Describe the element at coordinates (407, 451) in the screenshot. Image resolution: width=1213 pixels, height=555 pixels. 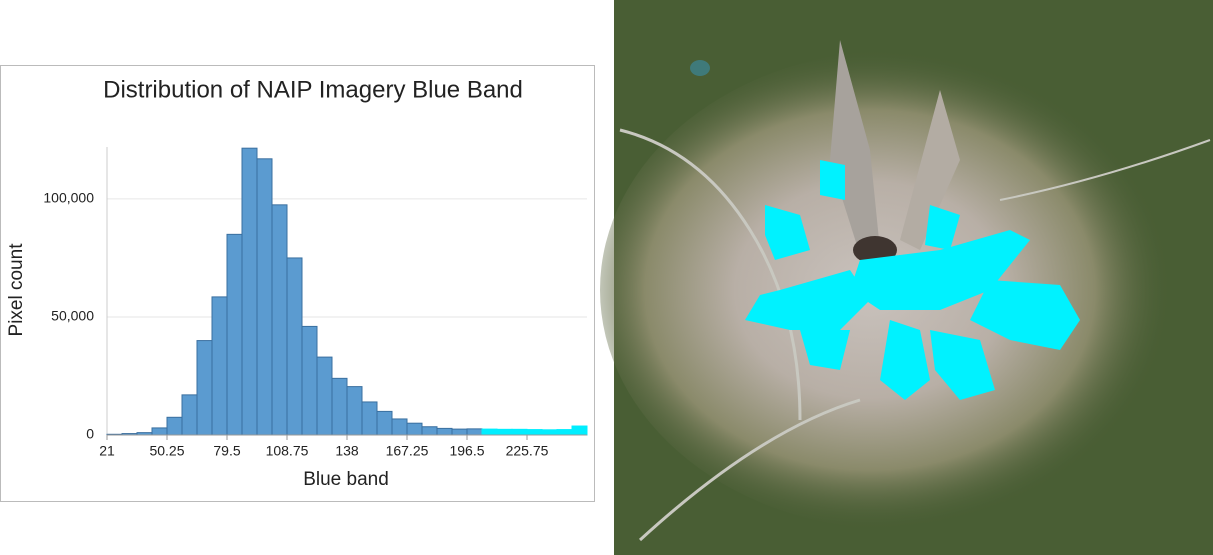
I see `x-tick-label: 167.25` at that location.